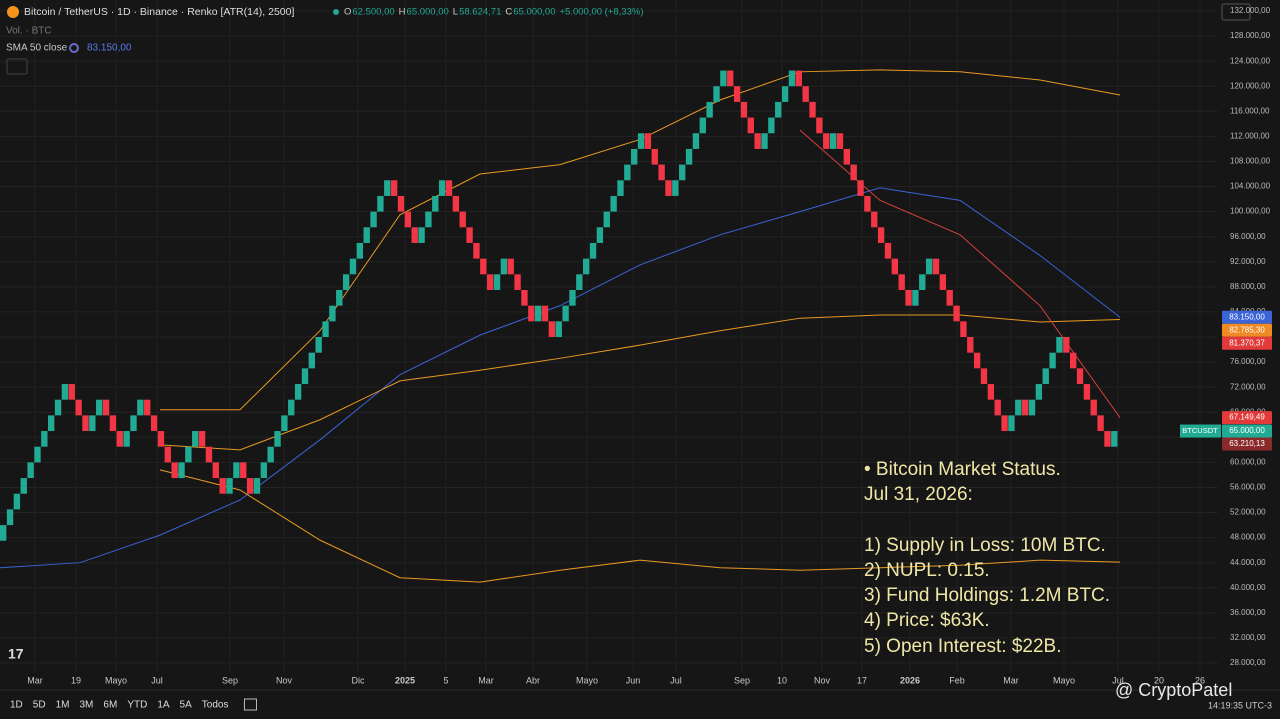 This screenshot has height=719, width=1280. What do you see at coordinates (87, 705) in the screenshot?
I see `range-button: 3M` at bounding box center [87, 705].